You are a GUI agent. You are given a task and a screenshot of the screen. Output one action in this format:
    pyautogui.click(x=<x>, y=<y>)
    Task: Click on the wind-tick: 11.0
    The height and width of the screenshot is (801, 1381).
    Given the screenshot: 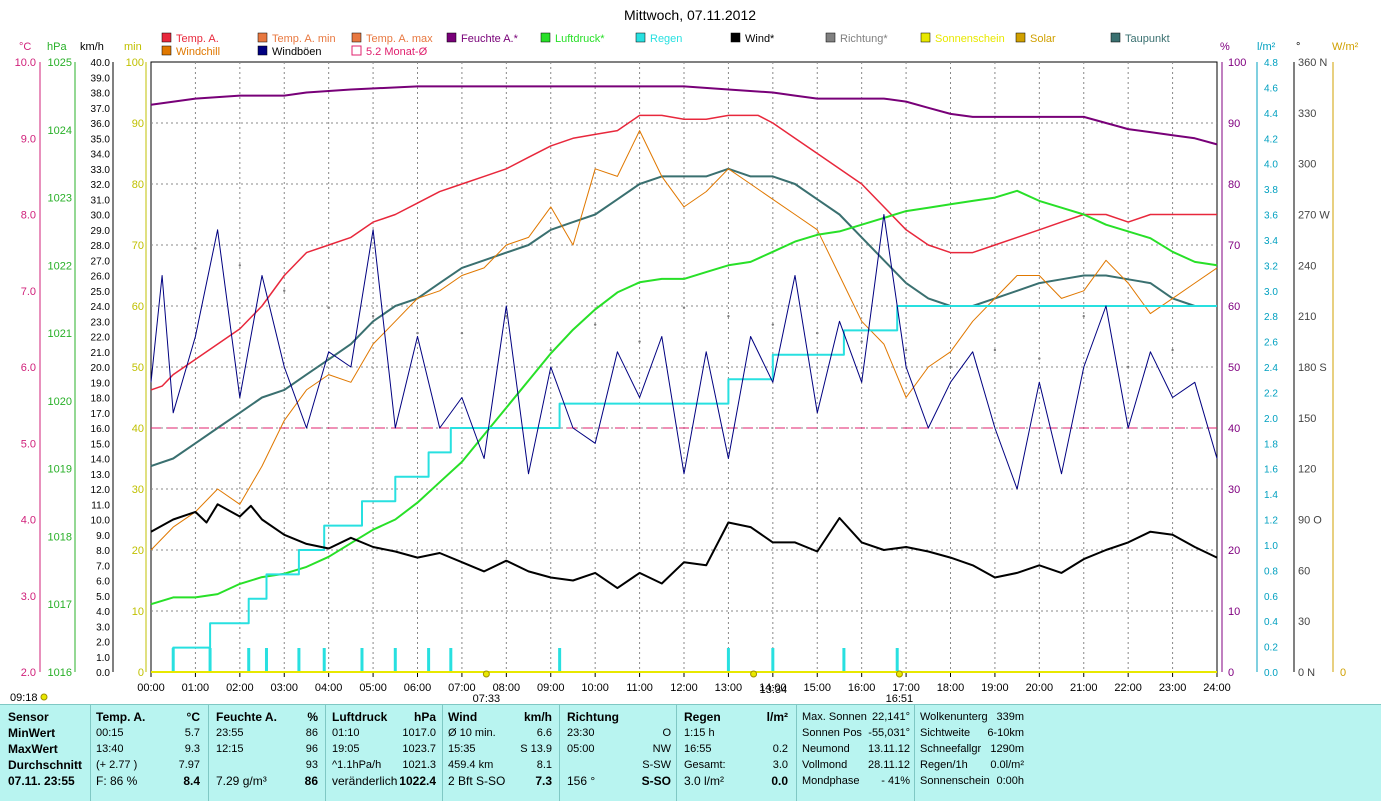 What is the action you would take?
    pyautogui.click(x=100, y=505)
    